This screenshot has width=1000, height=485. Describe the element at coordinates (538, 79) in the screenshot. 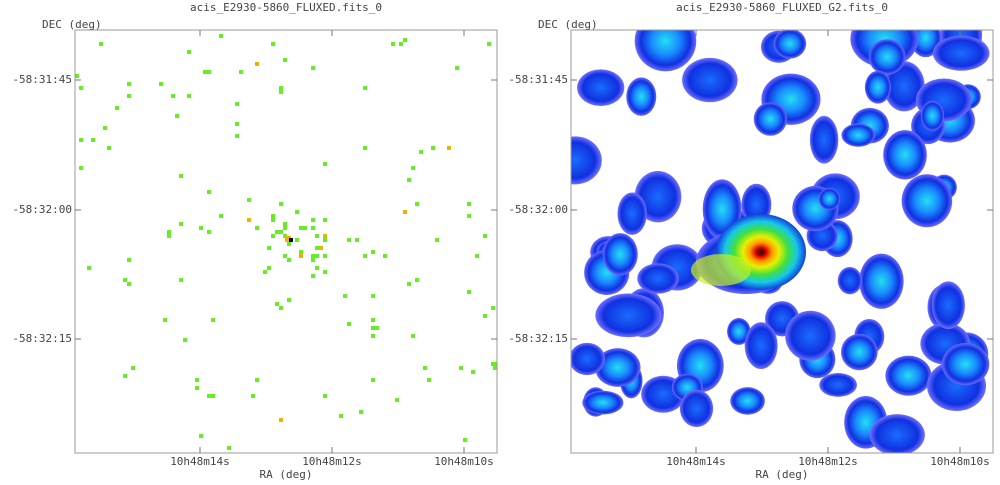

I see `y-tick-label: -58:31:45` at that location.